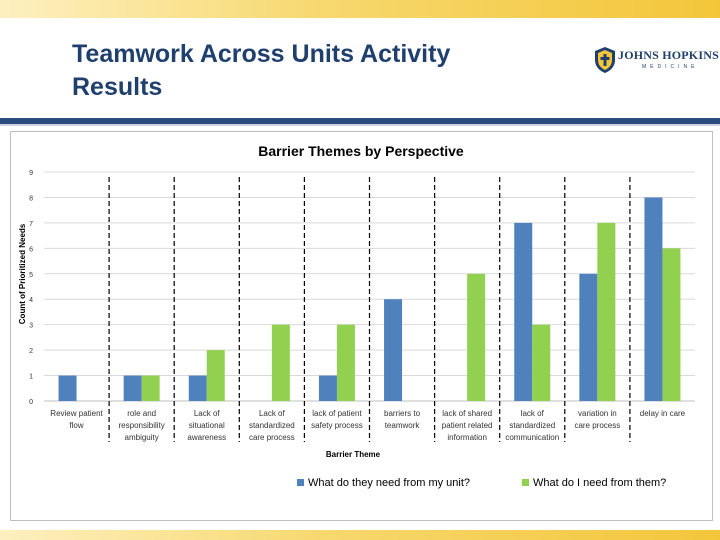 This screenshot has height=540, width=720. What do you see at coordinates (31, 198) in the screenshot?
I see `y-tick-label: 8` at bounding box center [31, 198].